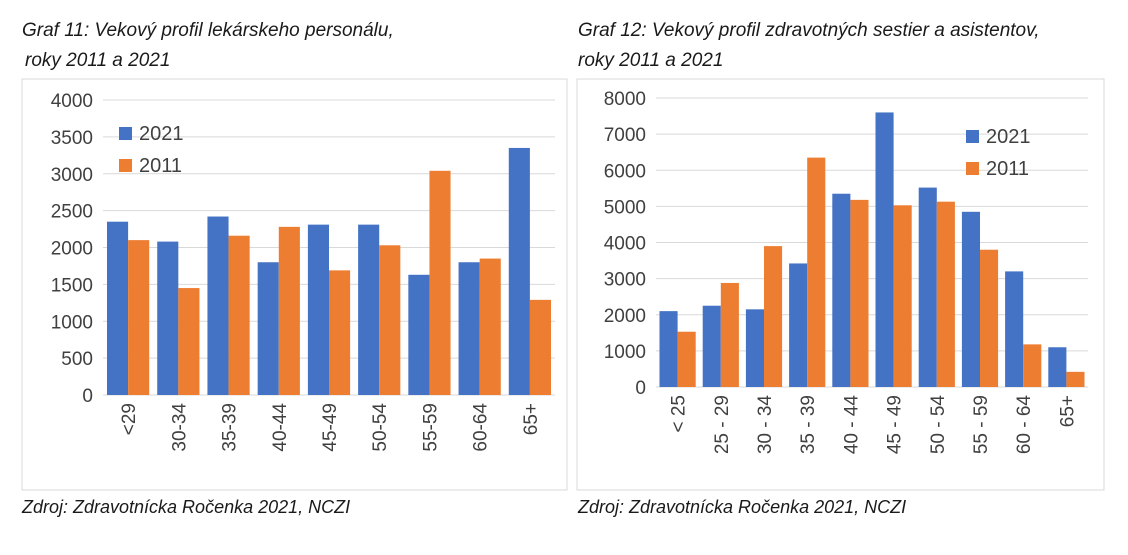 The image size is (1128, 555). I want to click on chart1-category-label: 45-49, so click(330, 427).